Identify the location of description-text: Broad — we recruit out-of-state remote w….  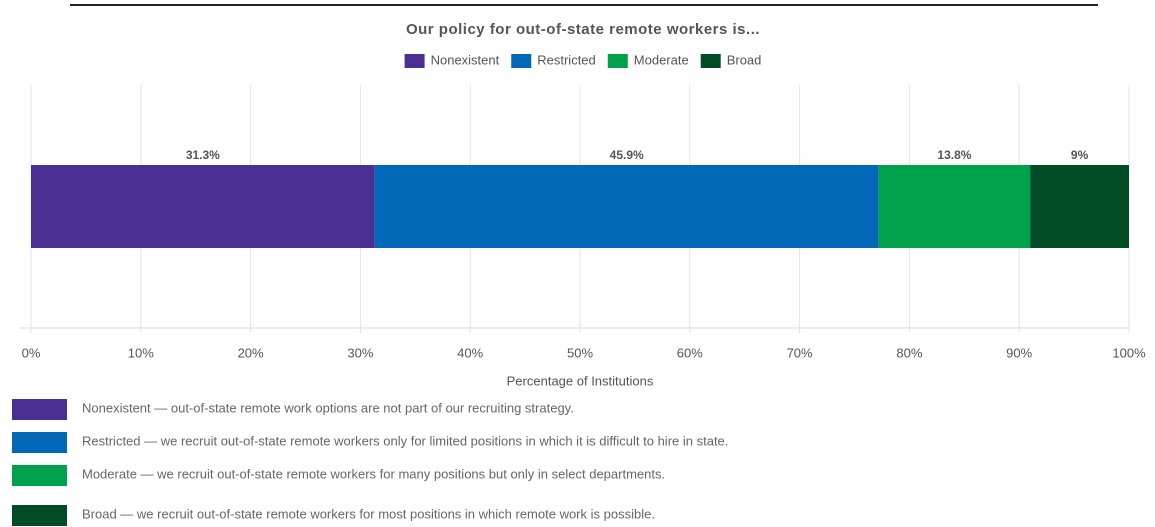
(368, 513).